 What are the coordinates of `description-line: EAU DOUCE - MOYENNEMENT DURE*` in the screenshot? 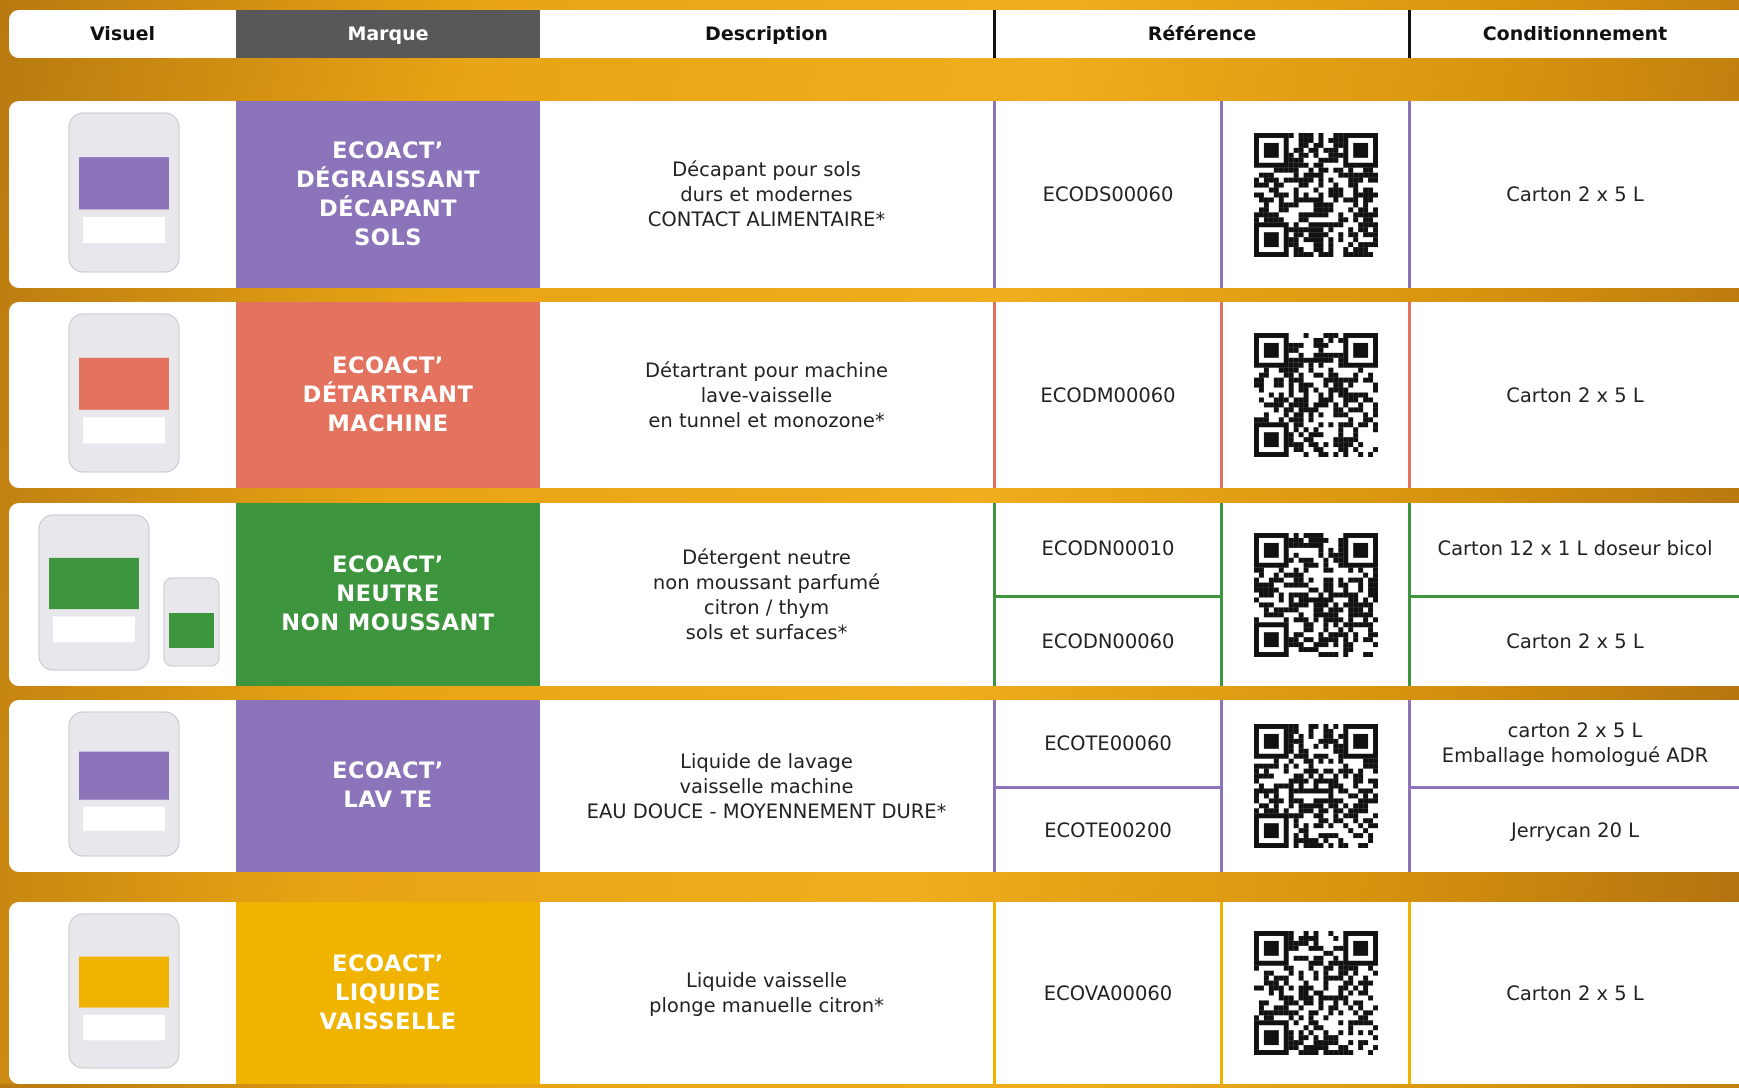 It's located at (766, 811).